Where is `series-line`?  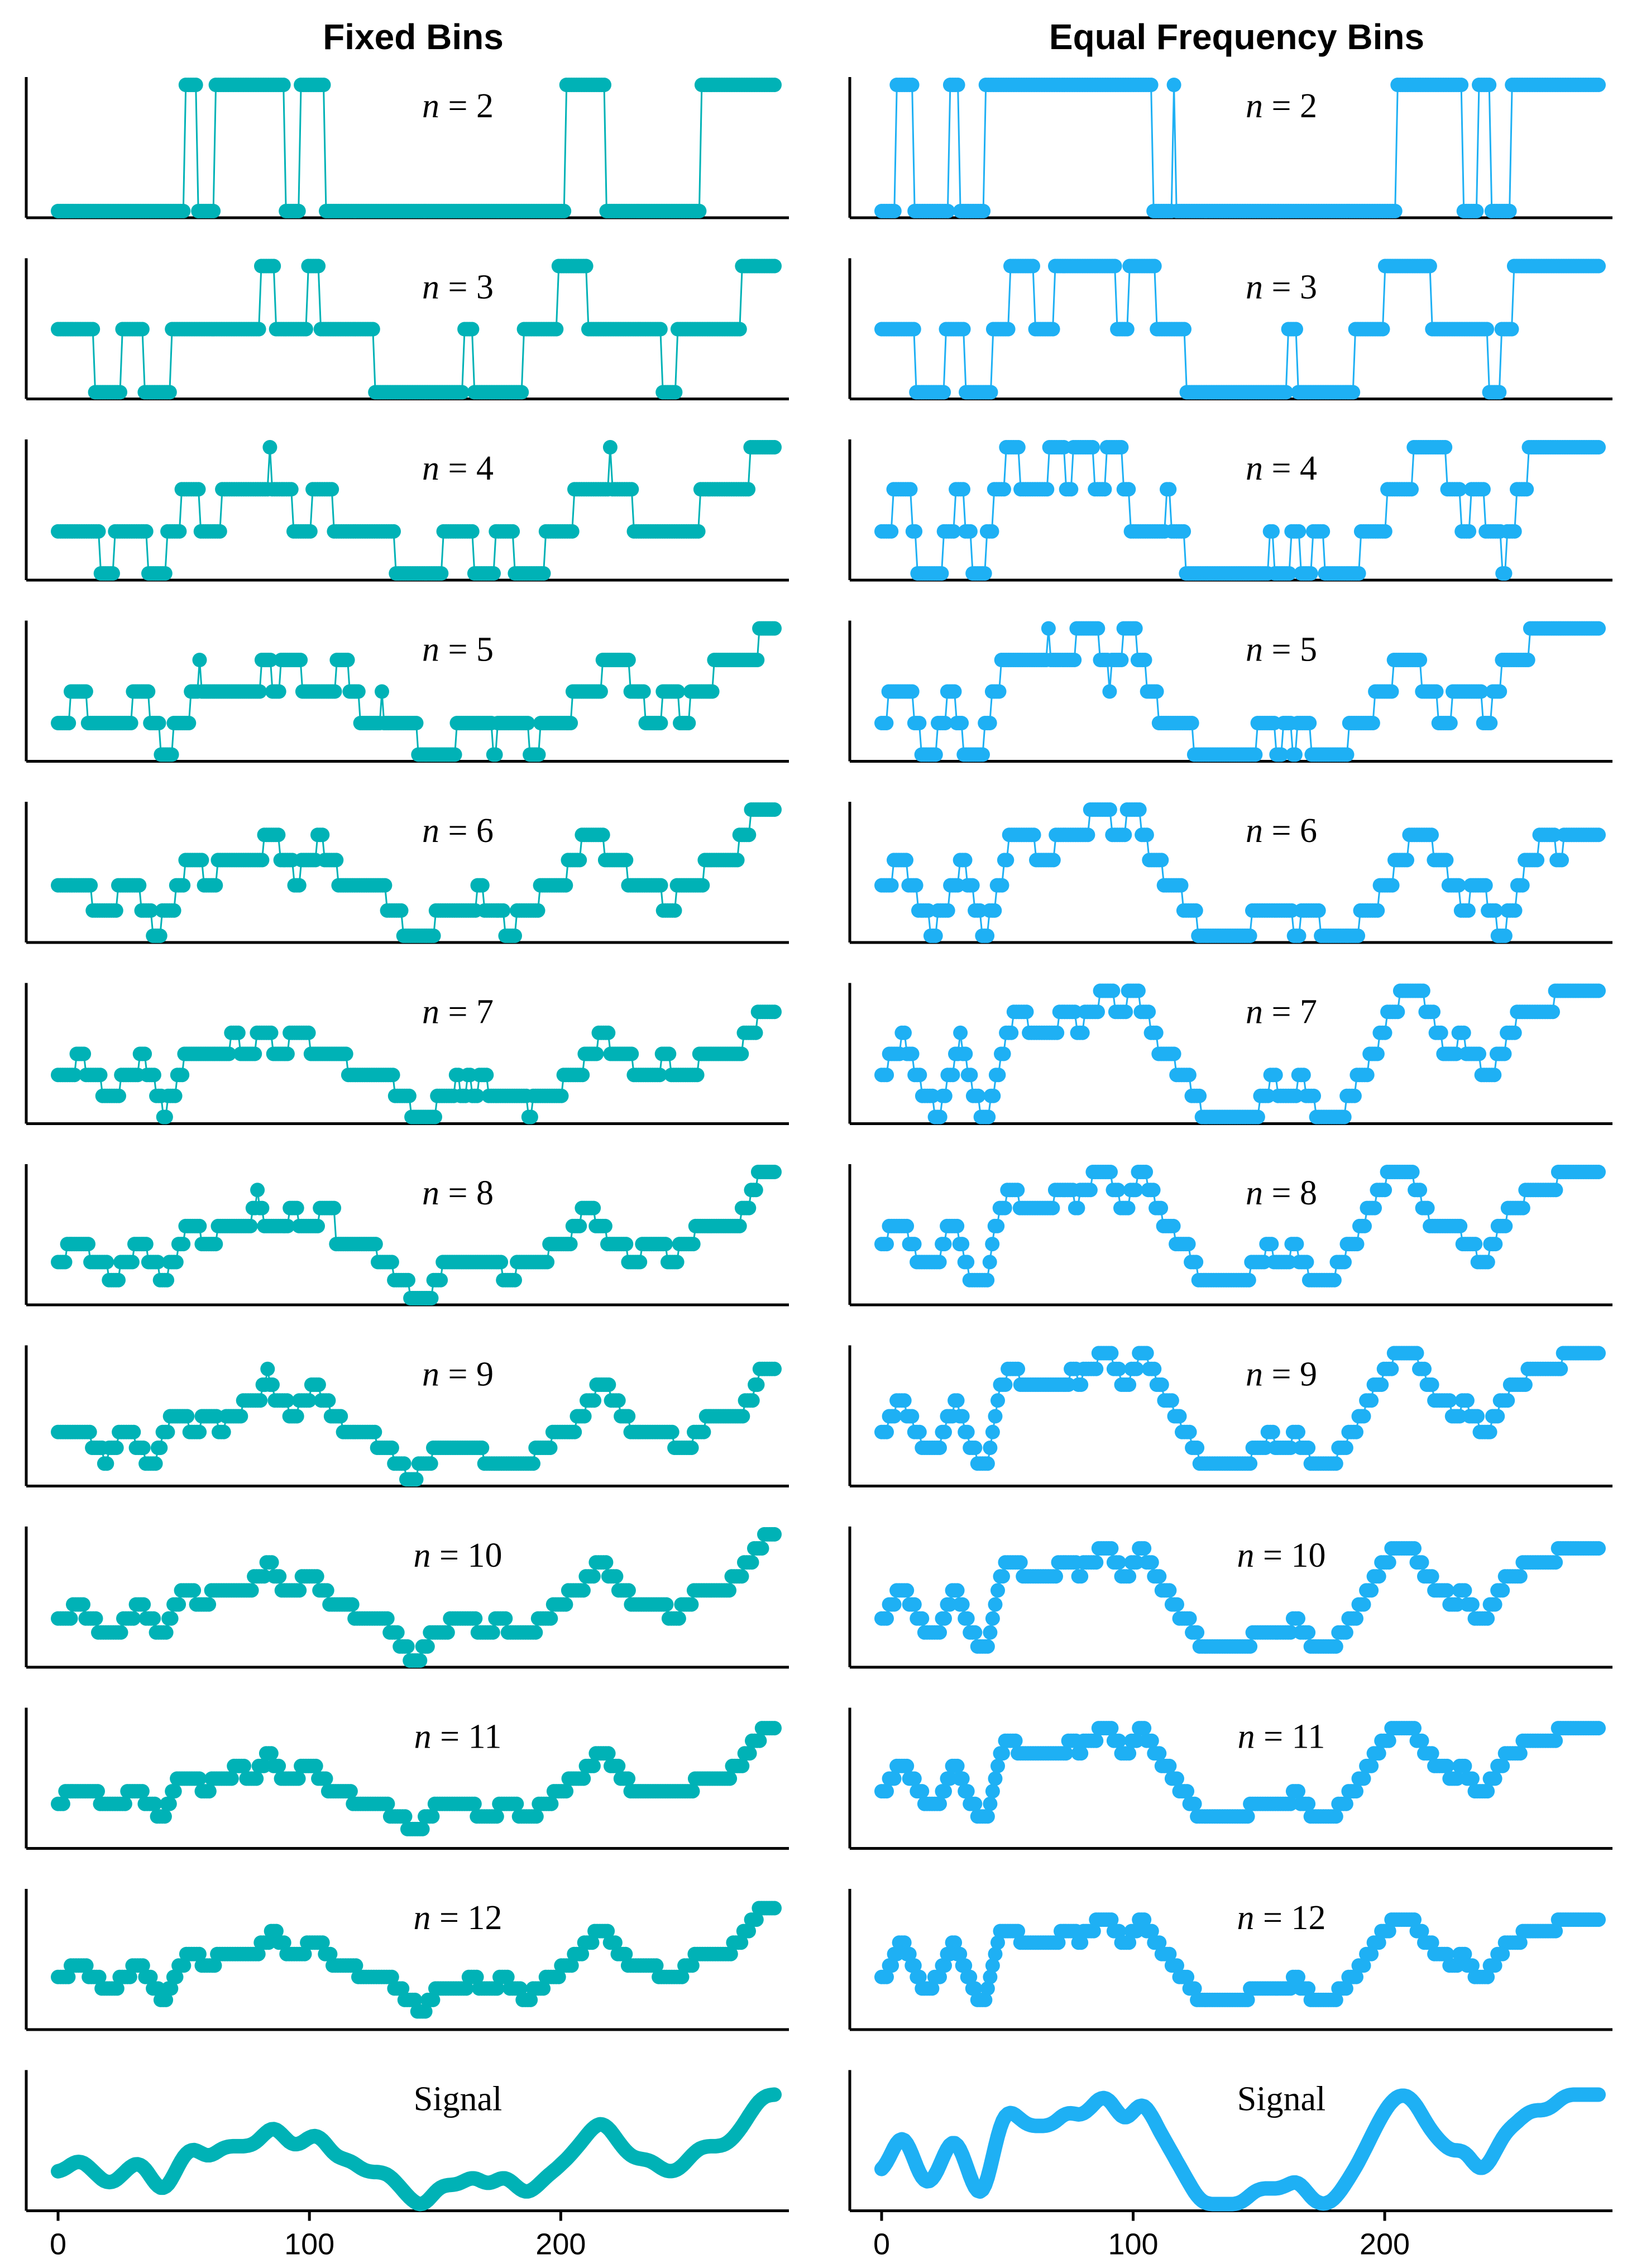 series-line is located at coordinates (416, 510).